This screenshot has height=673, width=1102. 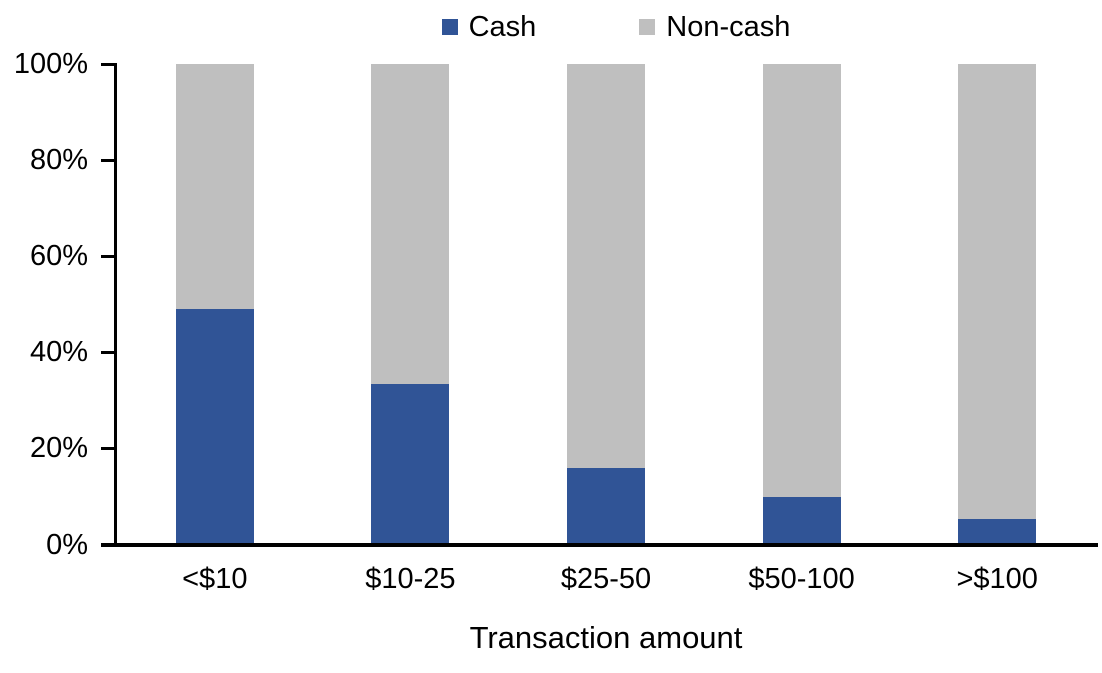 What do you see at coordinates (58, 159) in the screenshot?
I see `y-axis-tick-label: 80%` at bounding box center [58, 159].